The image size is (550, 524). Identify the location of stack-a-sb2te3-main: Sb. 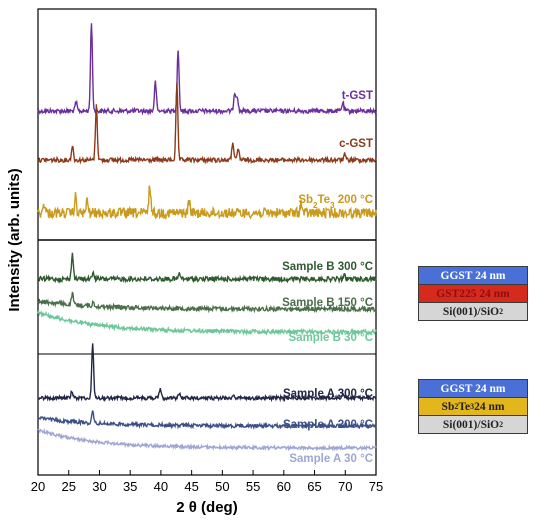
(448, 406).